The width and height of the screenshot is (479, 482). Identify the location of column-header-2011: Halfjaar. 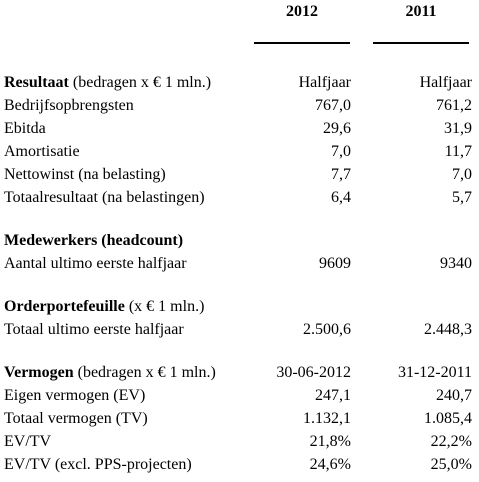
(445, 82).